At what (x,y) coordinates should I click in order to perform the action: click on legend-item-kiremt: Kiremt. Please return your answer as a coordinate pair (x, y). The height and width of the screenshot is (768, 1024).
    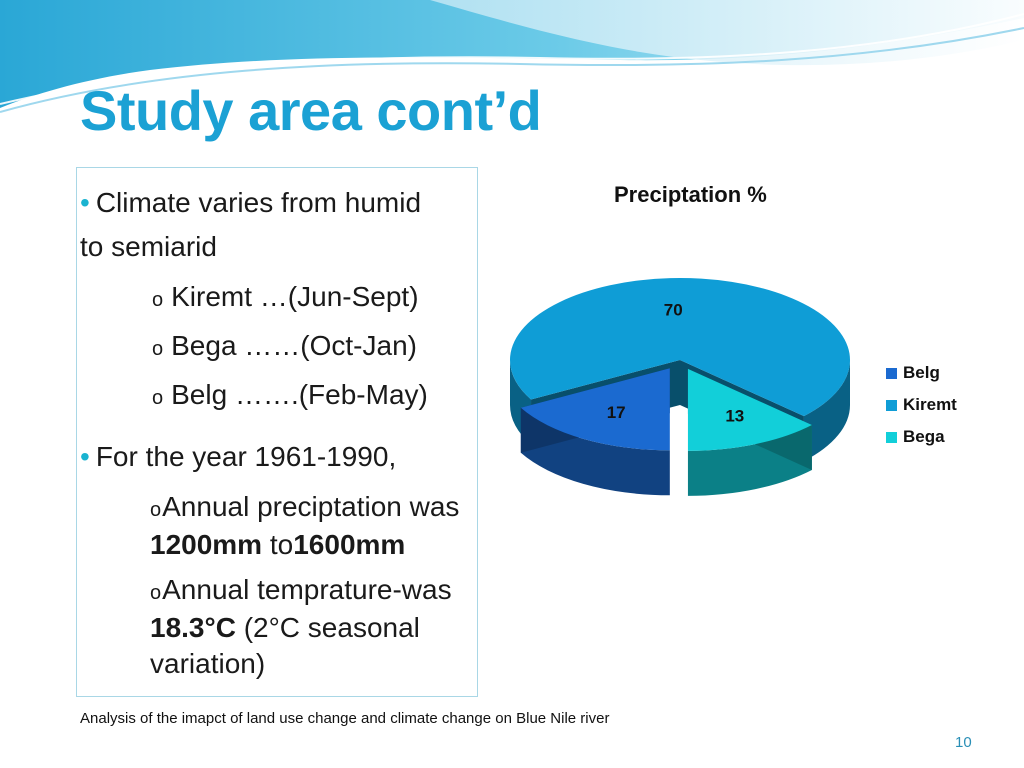
    Looking at the image, I should click on (921, 405).